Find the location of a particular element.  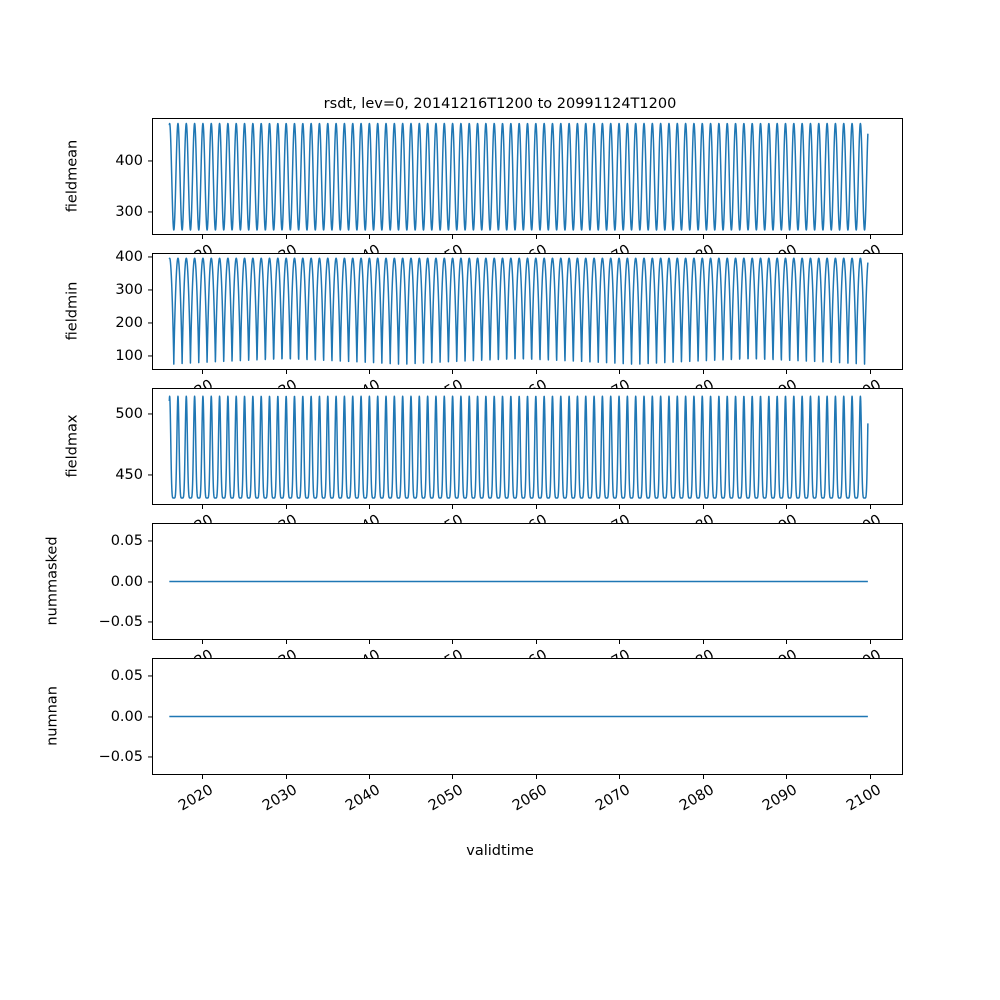

y-axis-label-numnan: numnan is located at coordinates (52, 715).